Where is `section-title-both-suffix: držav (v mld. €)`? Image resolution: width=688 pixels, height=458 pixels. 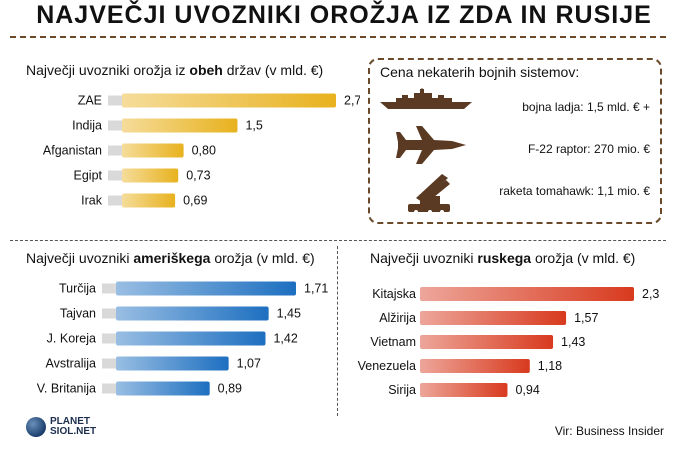
section-title-both-suffix: držav (v mld. €) is located at coordinates (273, 70).